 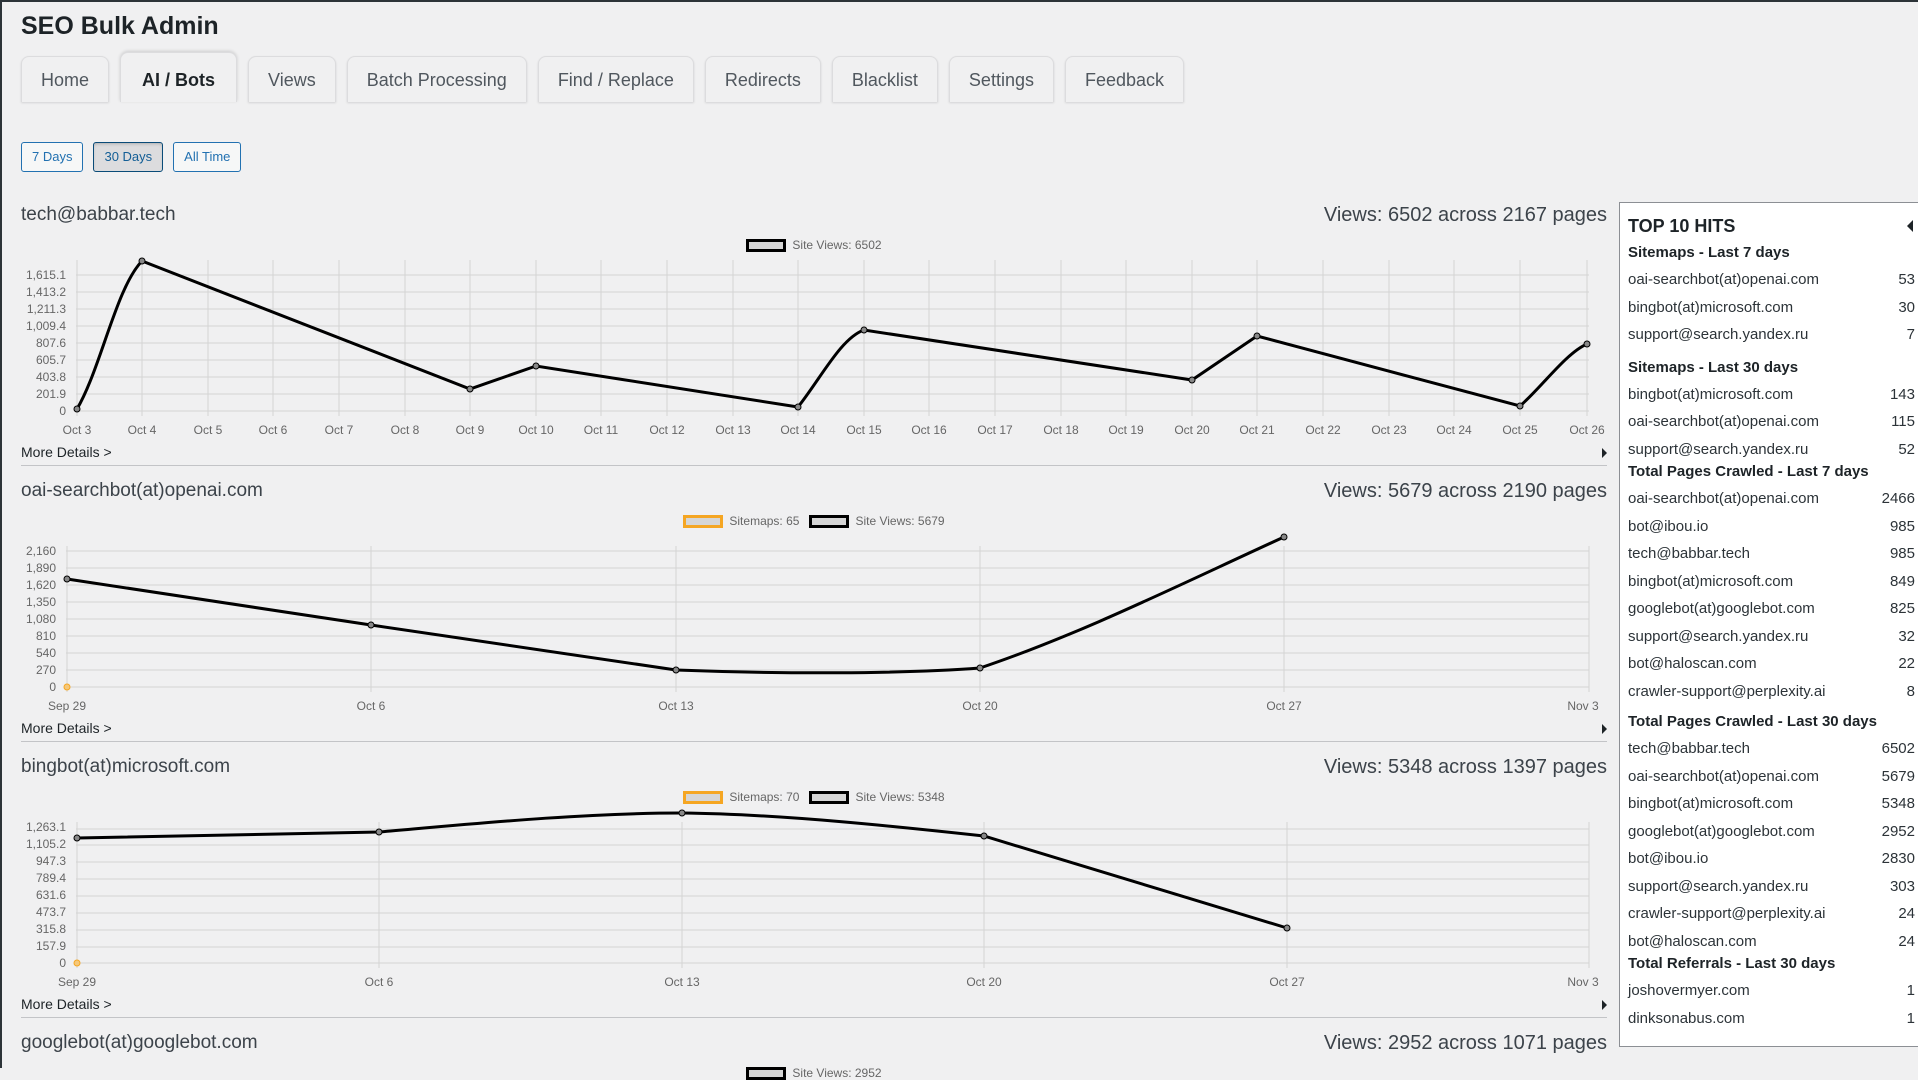 I want to click on chart-legend: Site Views: 6502, so click(x=814, y=245).